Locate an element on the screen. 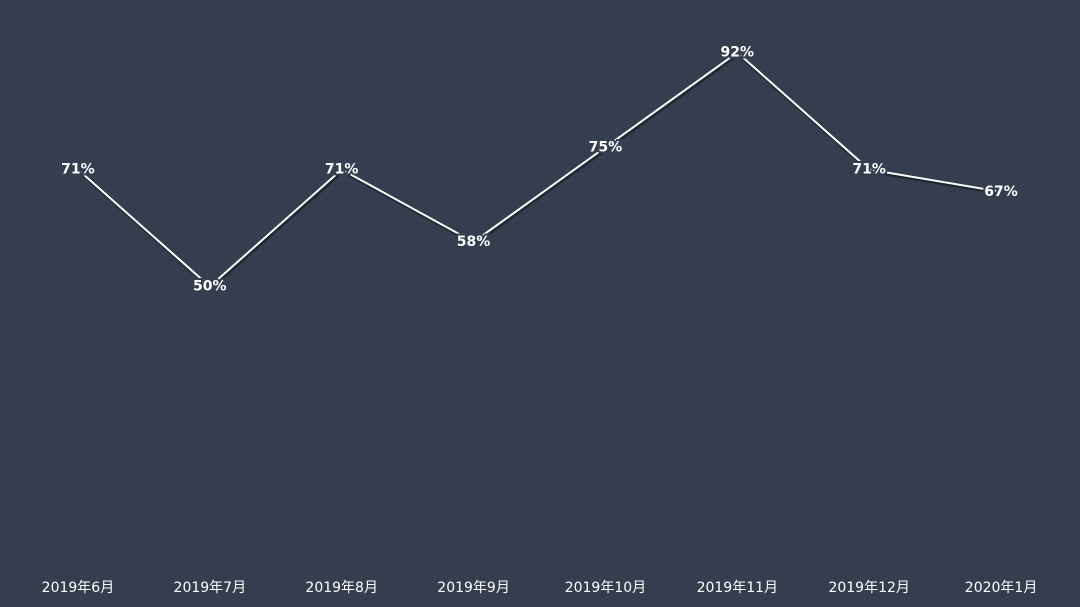 This screenshot has width=1080, height=607. x-tick-label: 2020年1月 is located at coordinates (1001, 588).